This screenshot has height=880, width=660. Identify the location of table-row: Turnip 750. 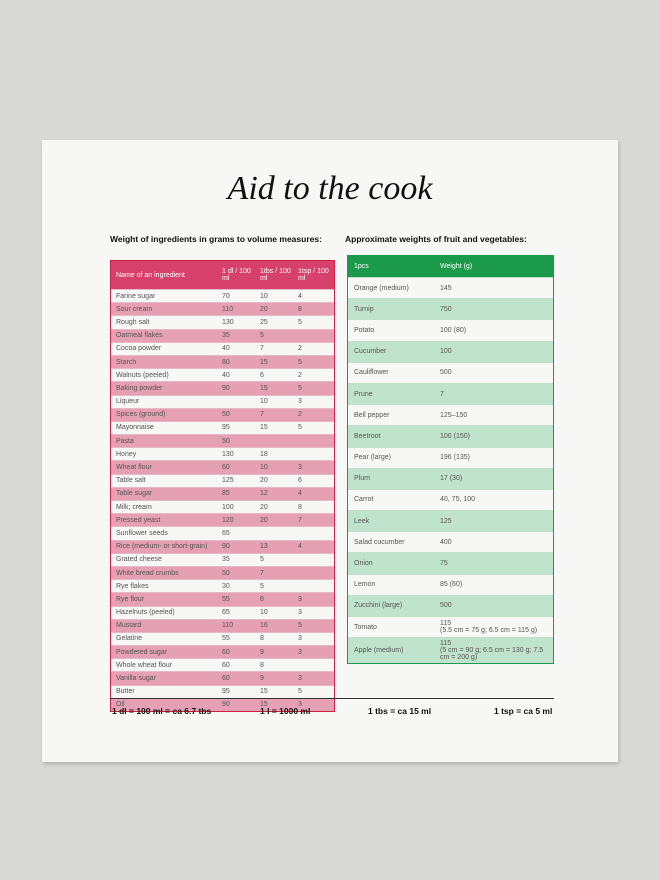
(450, 309).